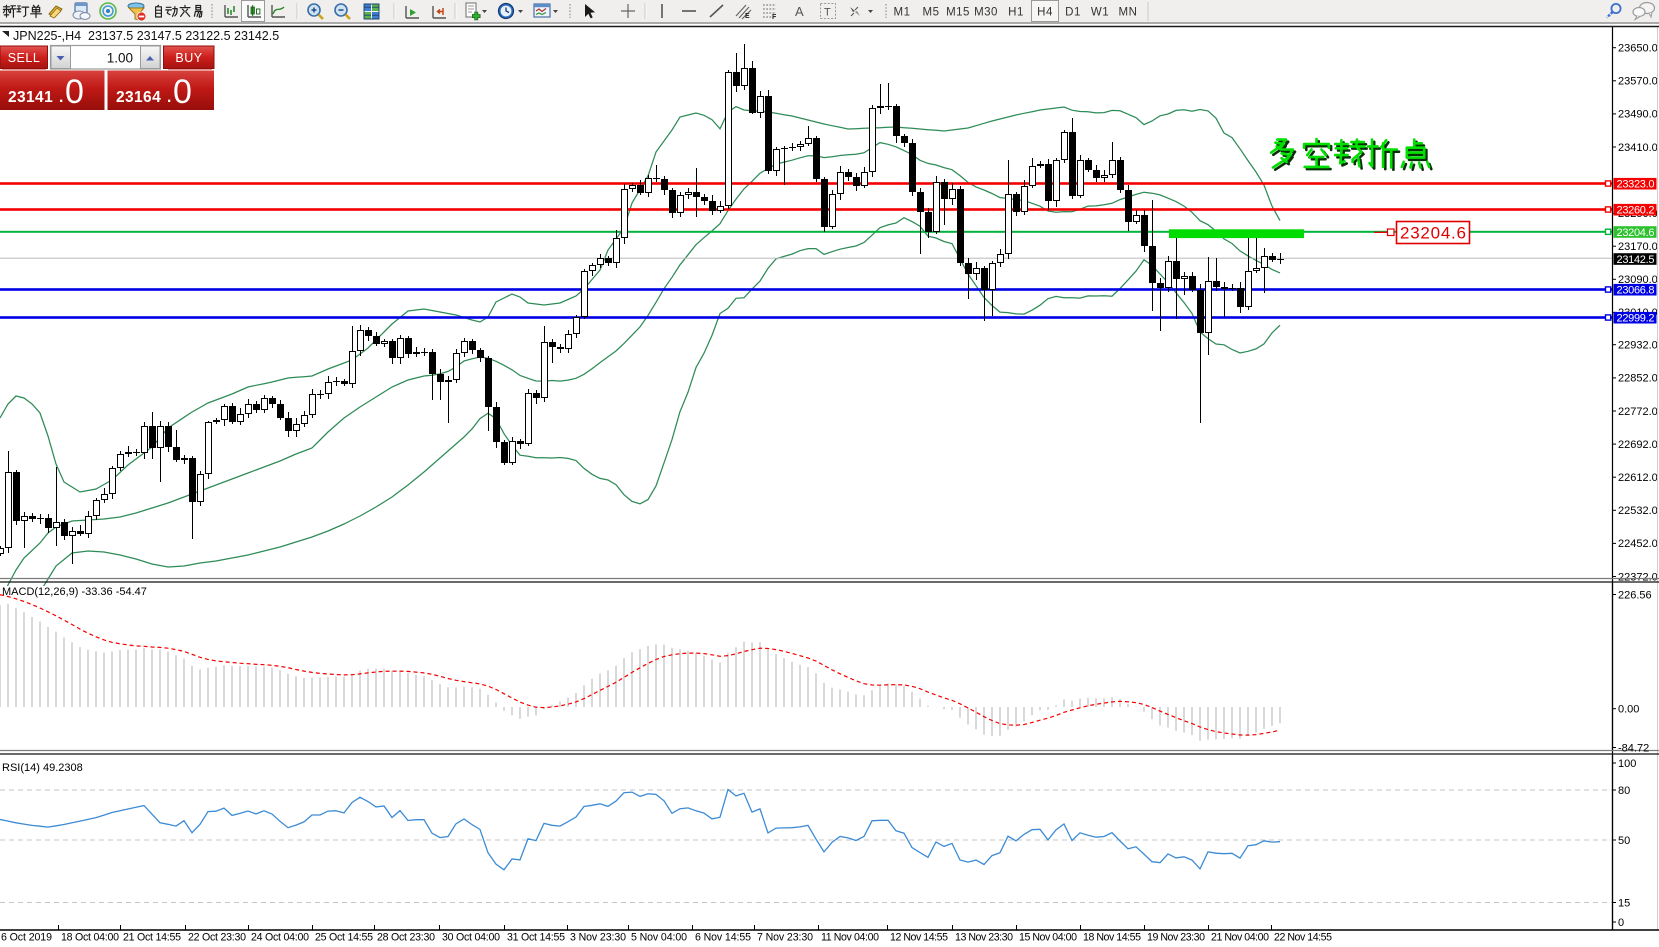 Image resolution: width=1659 pixels, height=947 pixels. What do you see at coordinates (850, 938) in the screenshot?
I see `svg-text: 11 Nov 04:00` at bounding box center [850, 938].